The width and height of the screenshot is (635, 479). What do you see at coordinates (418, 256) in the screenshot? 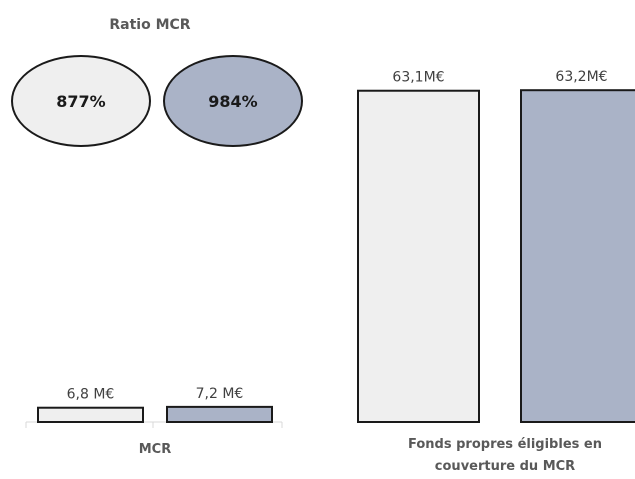
I see `bar-chart1-series0` at bounding box center [418, 256].